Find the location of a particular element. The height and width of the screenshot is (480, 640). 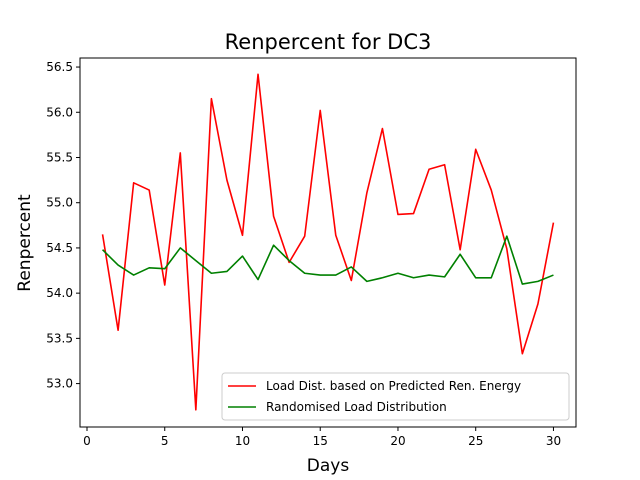

x-axis-label: Days is located at coordinates (328, 466).